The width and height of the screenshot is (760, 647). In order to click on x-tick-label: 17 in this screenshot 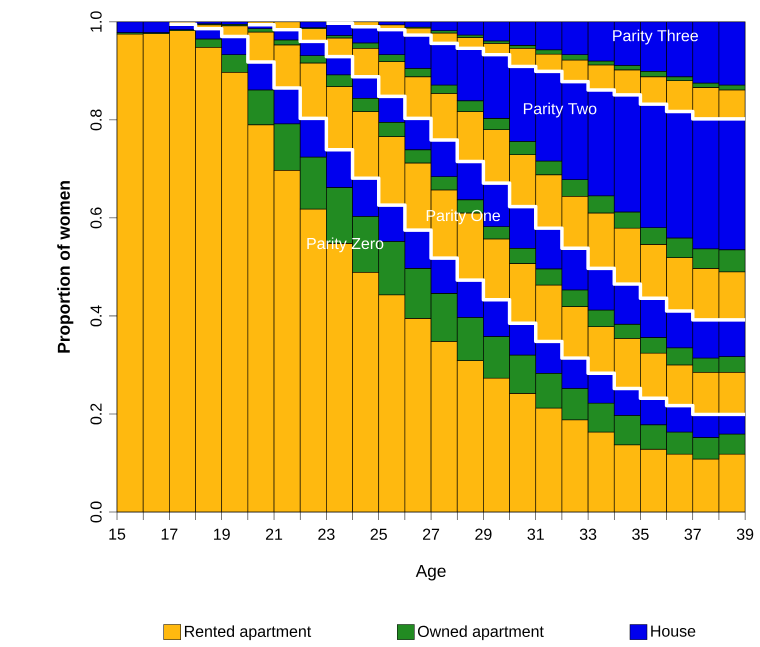, I will do `click(170, 534)`.